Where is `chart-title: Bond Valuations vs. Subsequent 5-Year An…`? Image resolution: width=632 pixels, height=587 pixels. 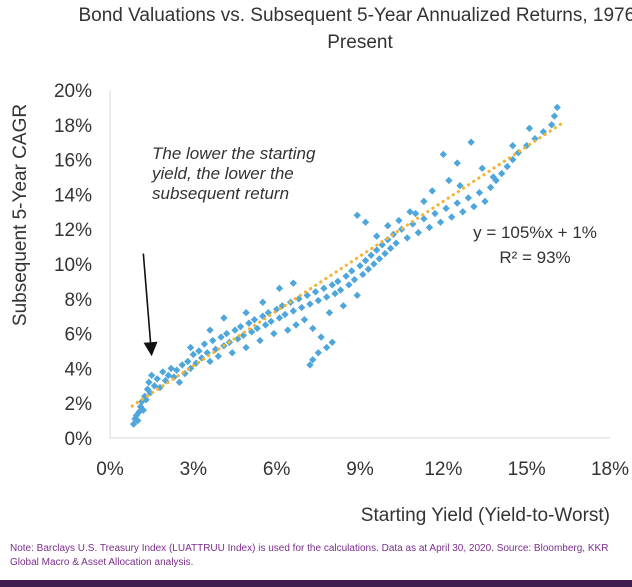 chart-title: Bond Valuations vs. Subsequent 5-Year An… is located at coordinates (355, 29).